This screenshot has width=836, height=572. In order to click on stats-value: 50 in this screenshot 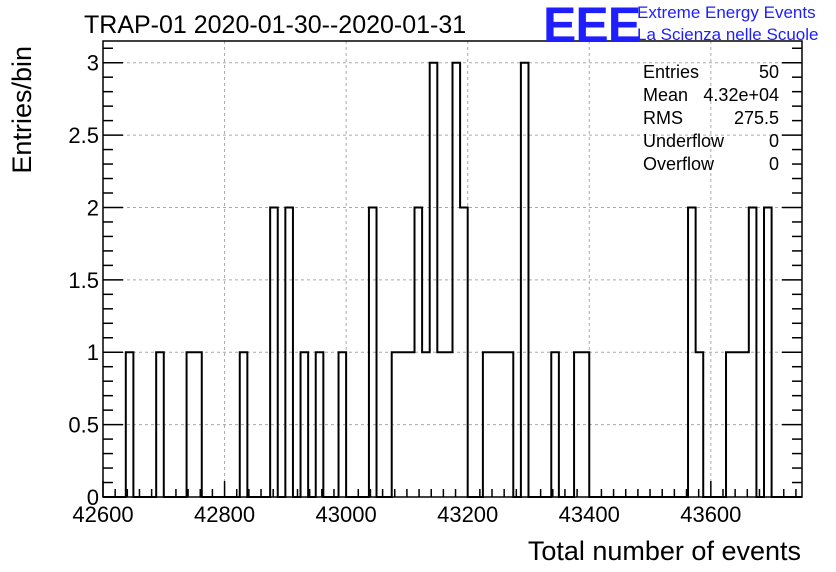, I will do `click(769, 72)`.